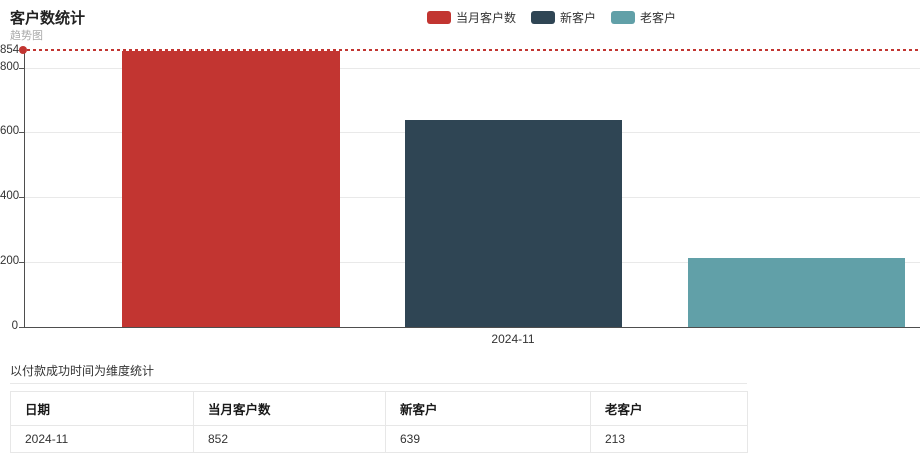 This screenshot has height=459, width=920. What do you see at coordinates (486, 18) in the screenshot?
I see `legend-label: 当月客户数` at bounding box center [486, 18].